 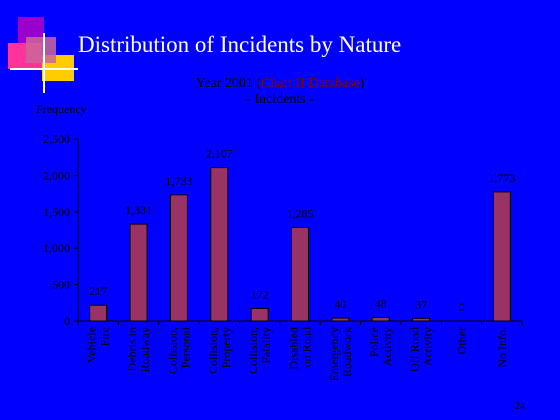 I want to click on x-tick-label: Emergency Roadwork, so click(x=340, y=354).